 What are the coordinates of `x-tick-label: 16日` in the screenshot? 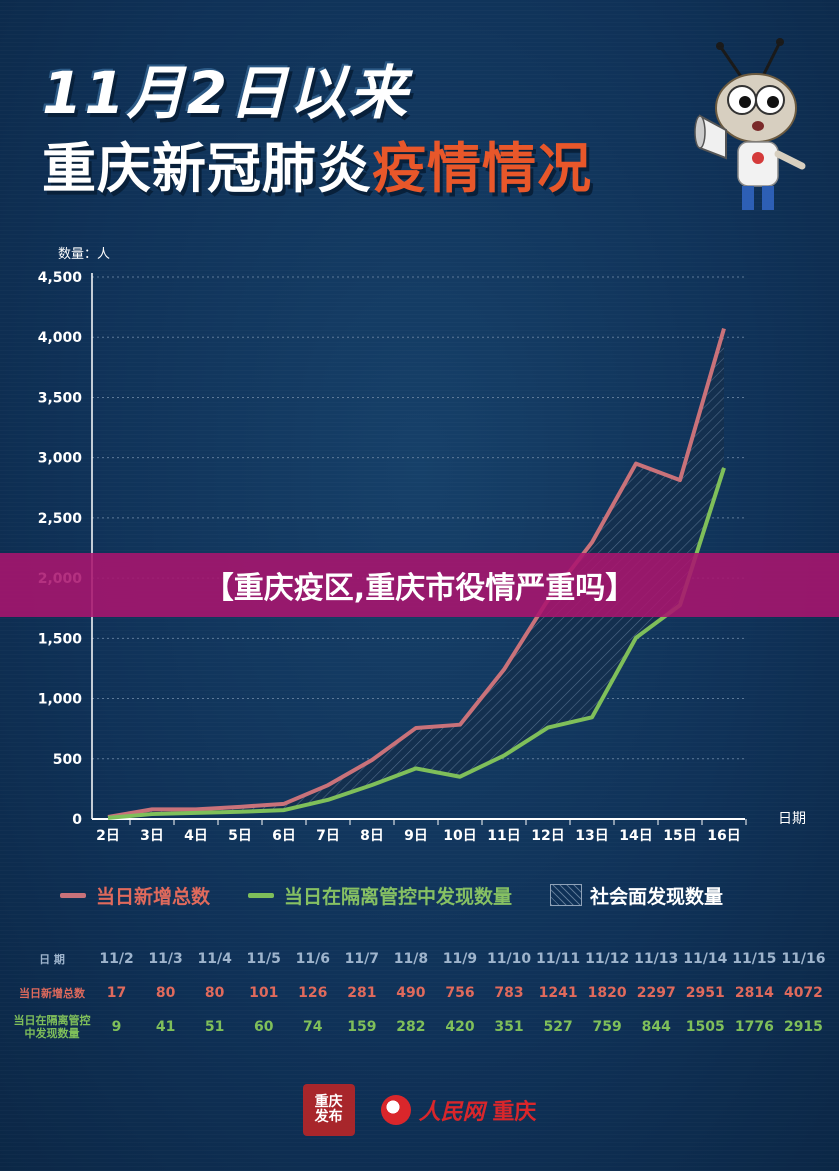 It's located at (723, 836).